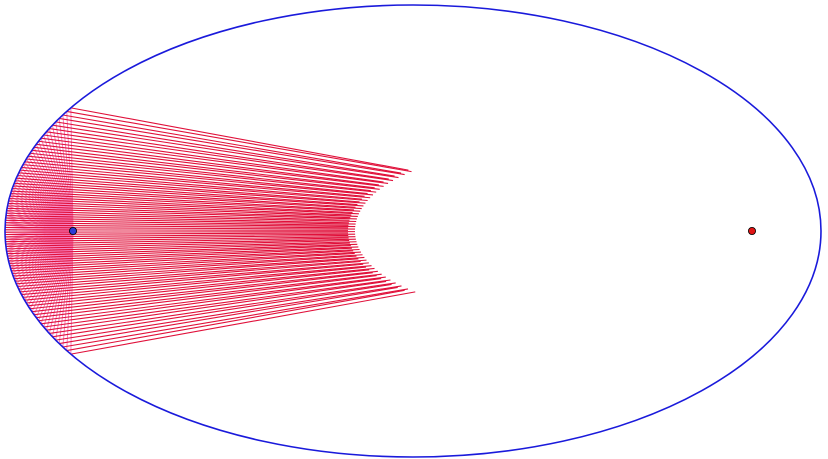 The height and width of the screenshot is (459, 828). What do you see at coordinates (73, 230) in the screenshot?
I see `focus-left-point` at bounding box center [73, 230].